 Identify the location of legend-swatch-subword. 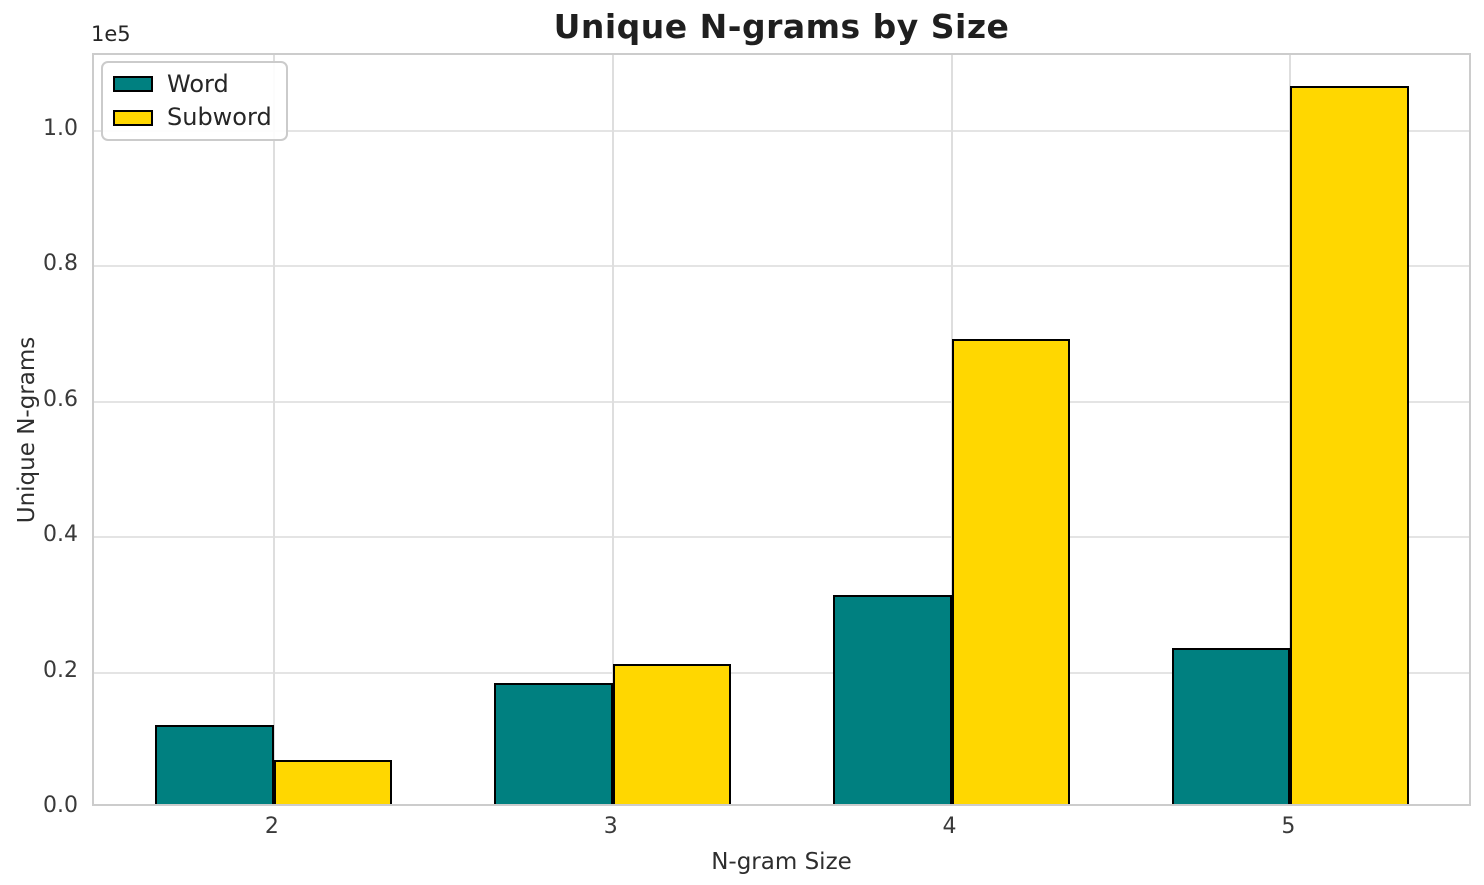
(133, 117).